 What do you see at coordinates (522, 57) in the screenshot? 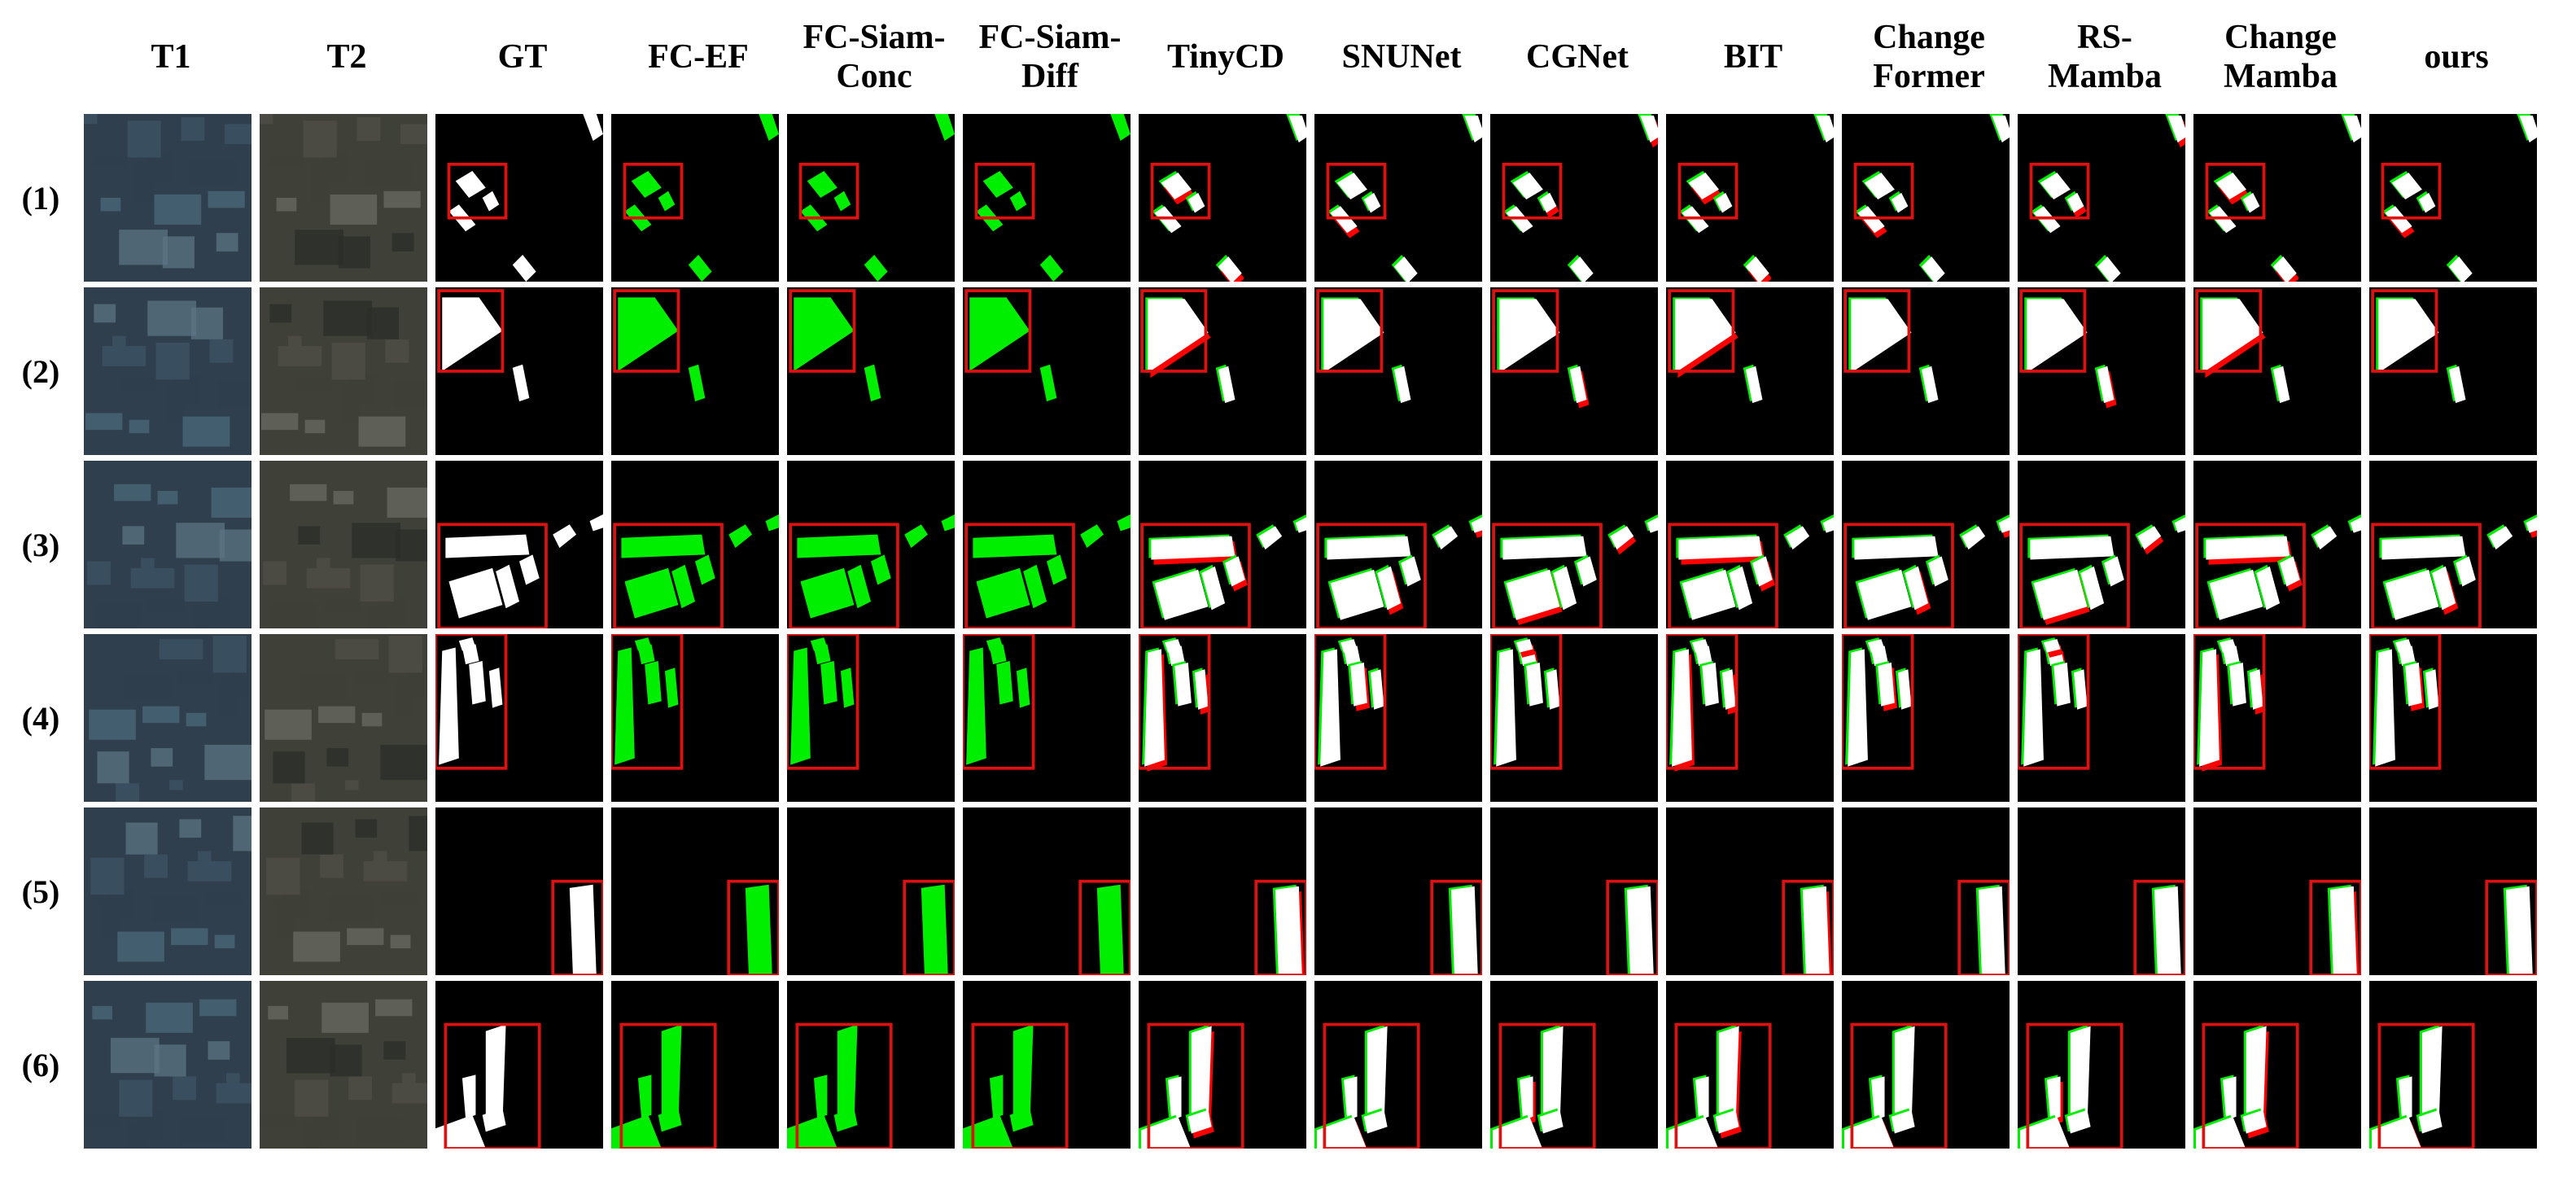
I see `column-header: GT` at bounding box center [522, 57].